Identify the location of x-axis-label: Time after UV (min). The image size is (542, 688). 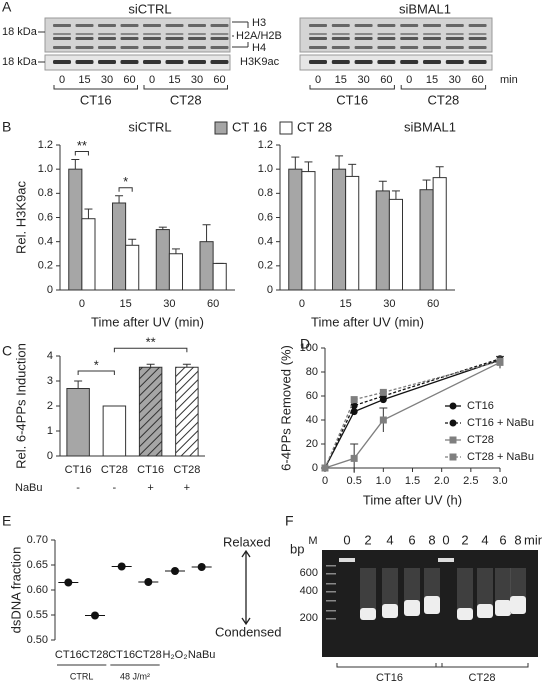
(147, 321).